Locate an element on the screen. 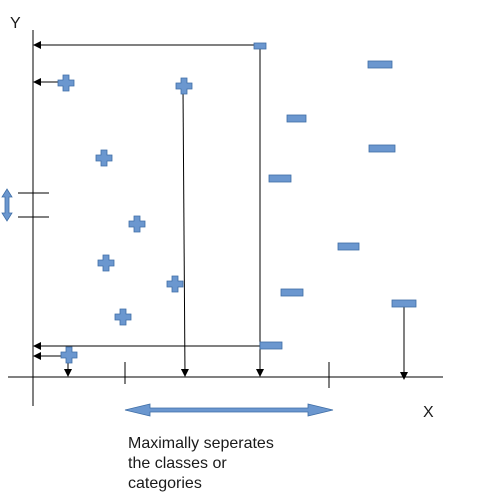  projection-arrow-x is located at coordinates (184, 232).